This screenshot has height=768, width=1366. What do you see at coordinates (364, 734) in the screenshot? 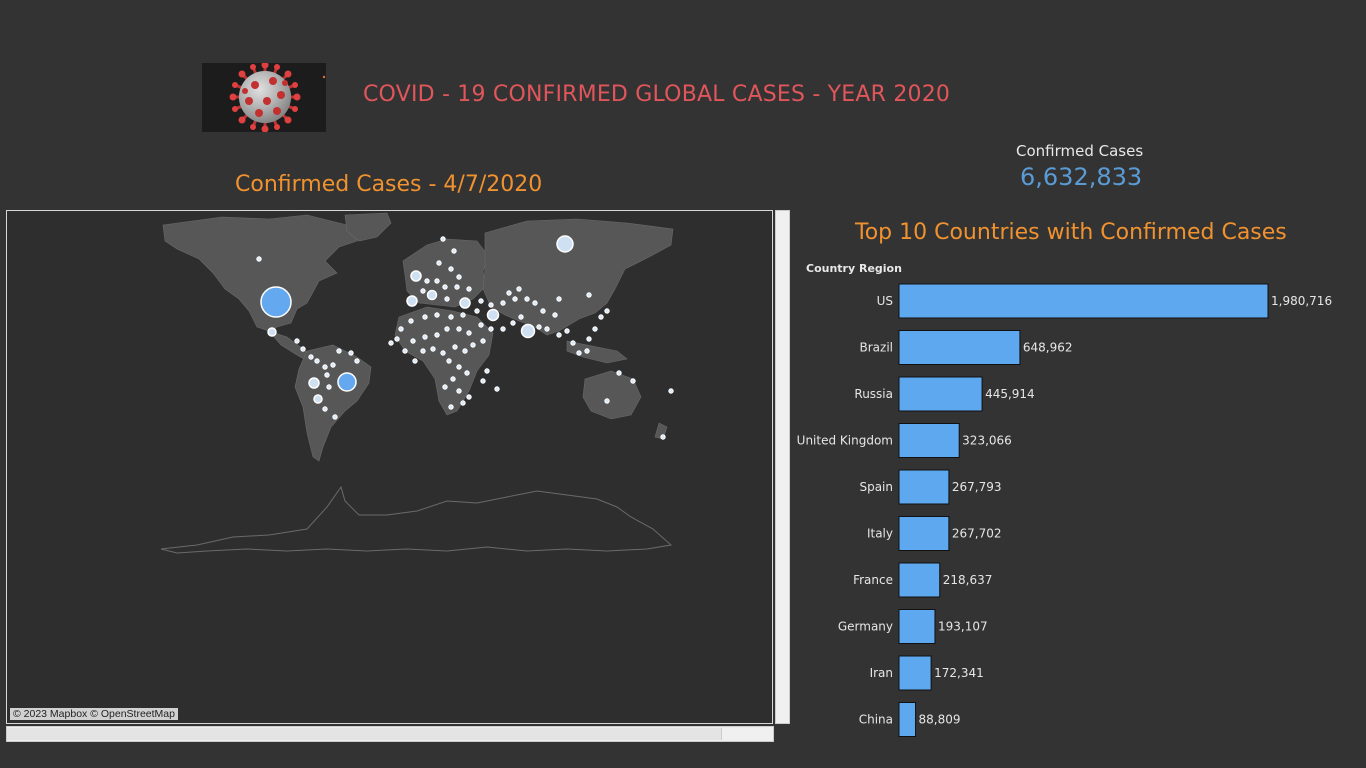
I see `scrollbar-thumb` at bounding box center [364, 734].